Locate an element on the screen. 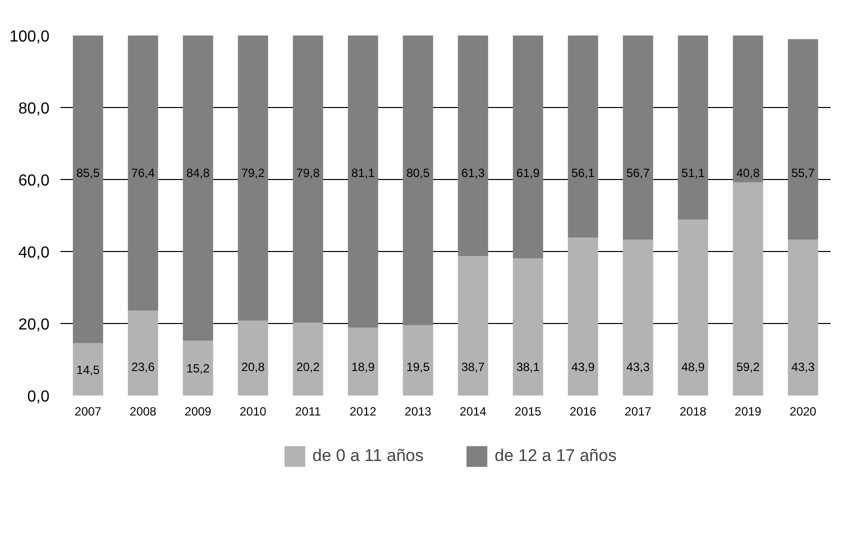  x-tick-label: 2016 is located at coordinates (583, 411).